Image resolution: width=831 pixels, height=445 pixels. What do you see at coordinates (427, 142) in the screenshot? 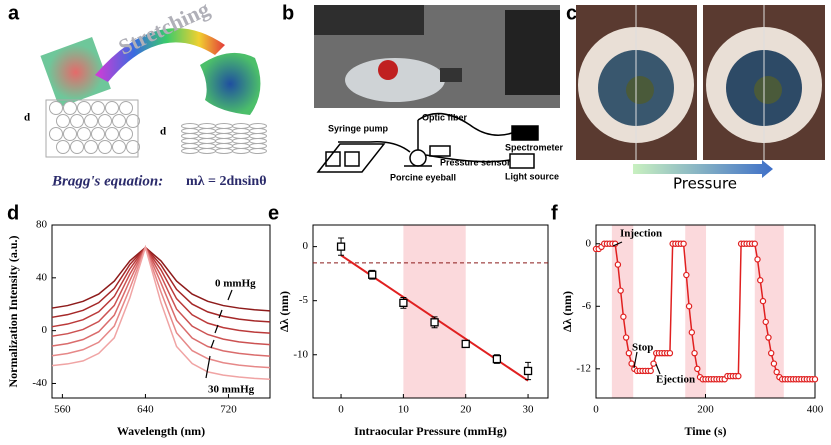
I see `schematic` at bounding box center [427, 142].